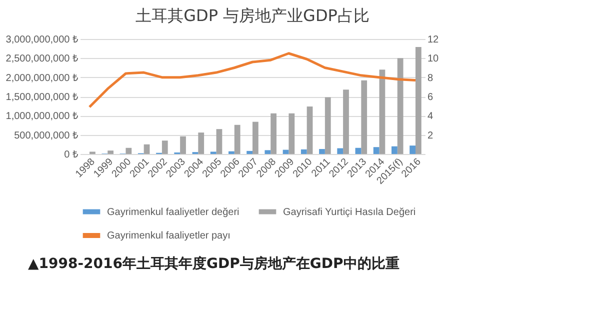 The height and width of the screenshot is (335, 591). Describe the element at coordinates (434, 59) in the screenshot. I see `y2-tick-label: 10` at that location.